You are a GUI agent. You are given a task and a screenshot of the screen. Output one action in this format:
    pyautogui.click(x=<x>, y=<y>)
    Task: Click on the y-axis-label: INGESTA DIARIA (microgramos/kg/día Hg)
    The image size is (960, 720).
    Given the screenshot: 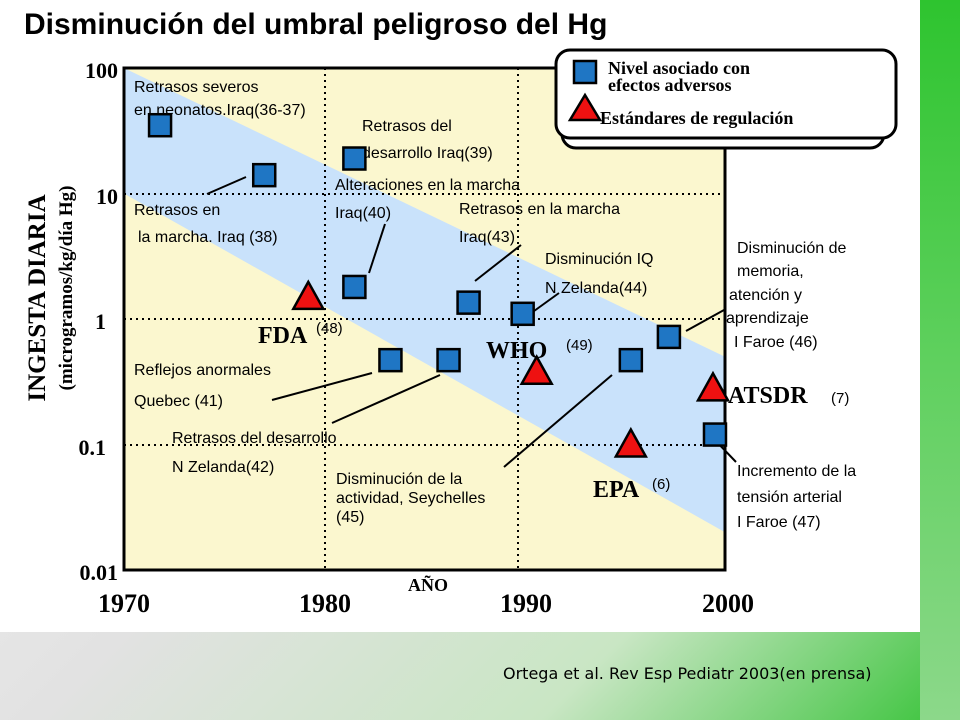 What is the action you would take?
    pyautogui.click(x=50, y=294)
    